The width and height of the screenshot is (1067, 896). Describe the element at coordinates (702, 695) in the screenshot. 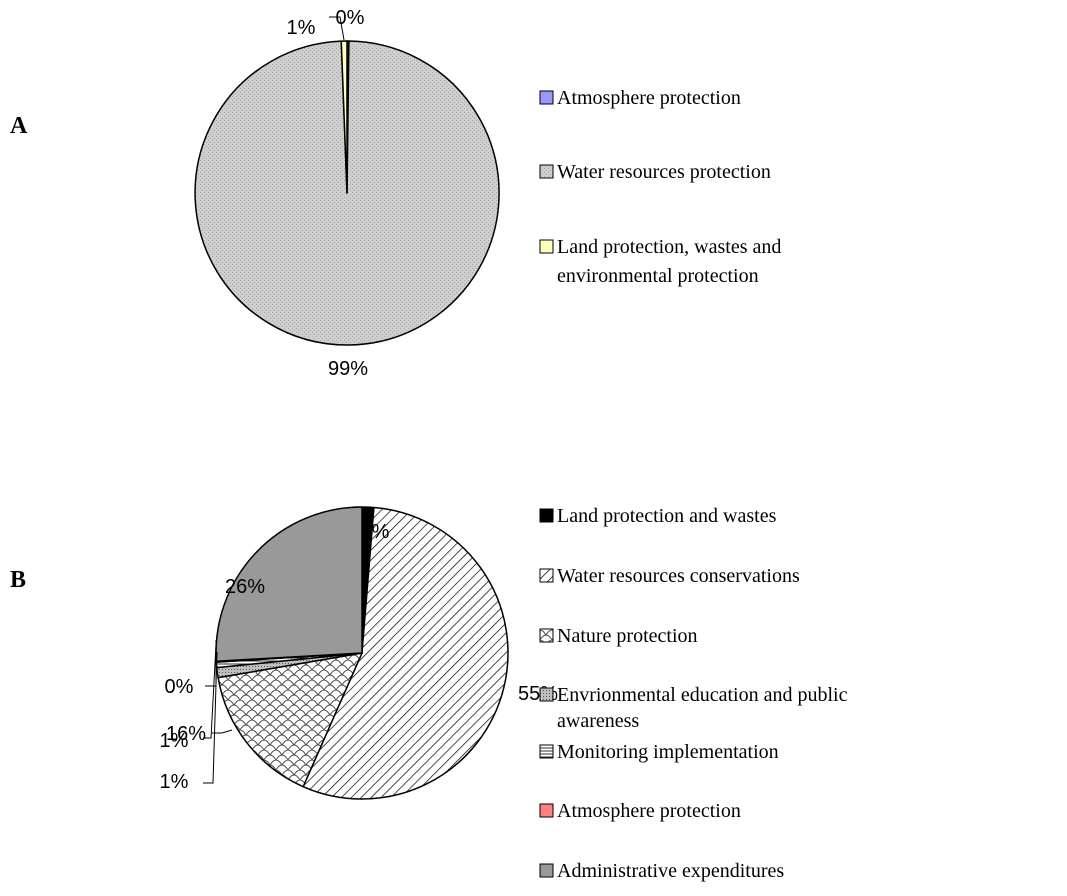

I see `legend-label-b-education: Envrionmental education and public` at that location.